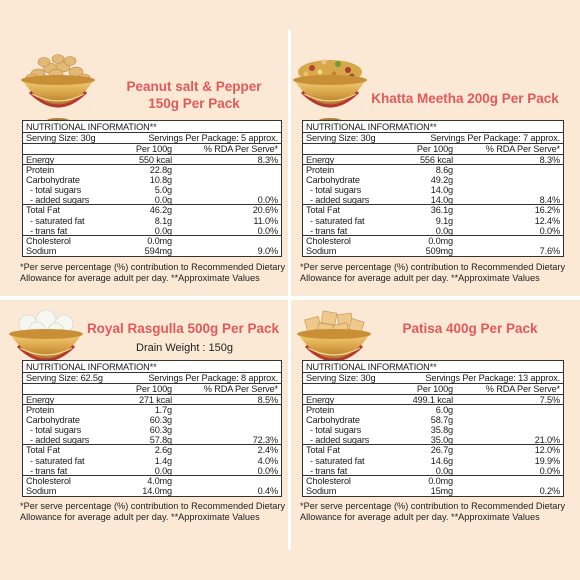 Image resolution: width=580 pixels, height=580 pixels. What do you see at coordinates (159, 240) in the screenshot?
I see `nutrient-value: 0.0mg` at bounding box center [159, 240].